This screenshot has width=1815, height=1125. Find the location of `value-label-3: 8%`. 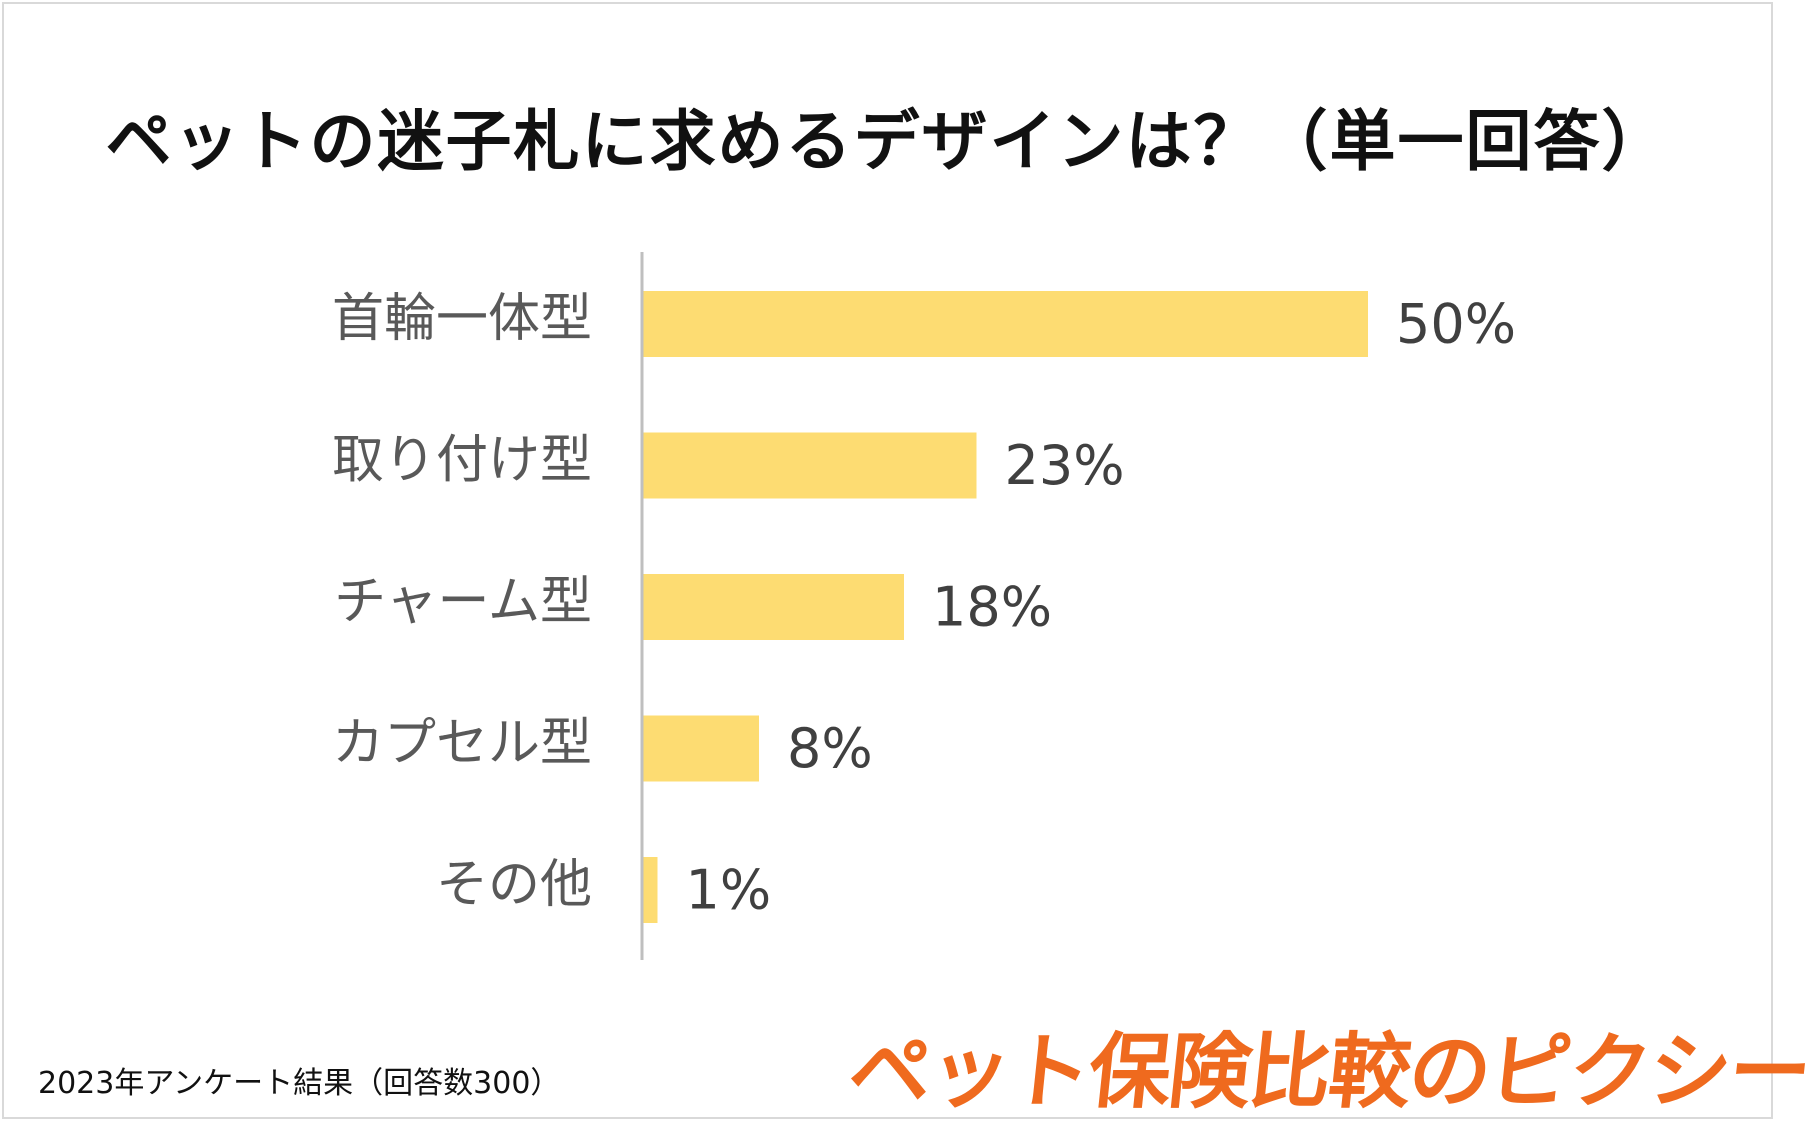

value-label-3: 8% is located at coordinates (830, 748).